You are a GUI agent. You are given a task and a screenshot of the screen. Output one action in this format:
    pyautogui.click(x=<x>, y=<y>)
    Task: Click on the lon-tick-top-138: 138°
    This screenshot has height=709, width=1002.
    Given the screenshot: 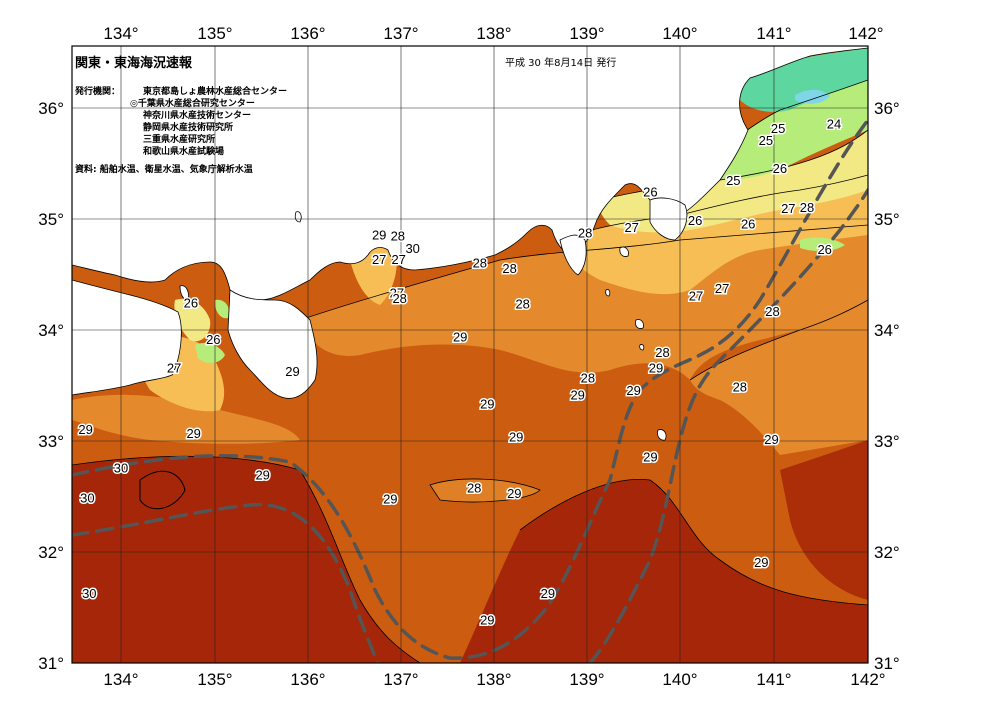 What is the action you would take?
    pyautogui.click(x=493, y=33)
    